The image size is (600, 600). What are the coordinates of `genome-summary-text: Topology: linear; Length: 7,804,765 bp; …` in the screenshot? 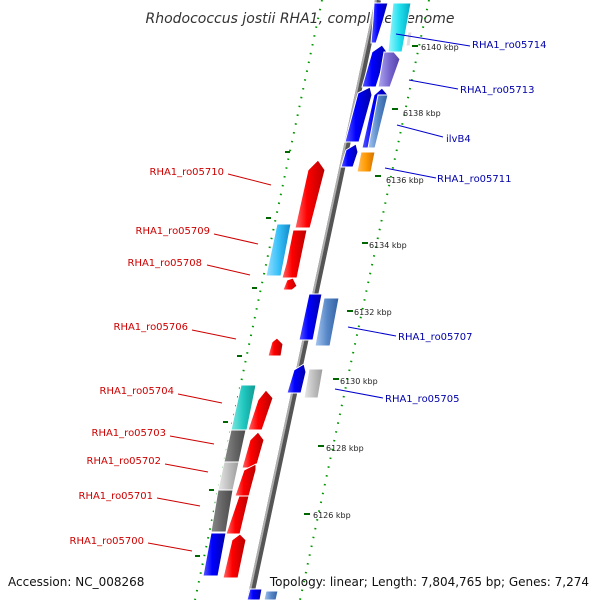 It's located at (429, 582).